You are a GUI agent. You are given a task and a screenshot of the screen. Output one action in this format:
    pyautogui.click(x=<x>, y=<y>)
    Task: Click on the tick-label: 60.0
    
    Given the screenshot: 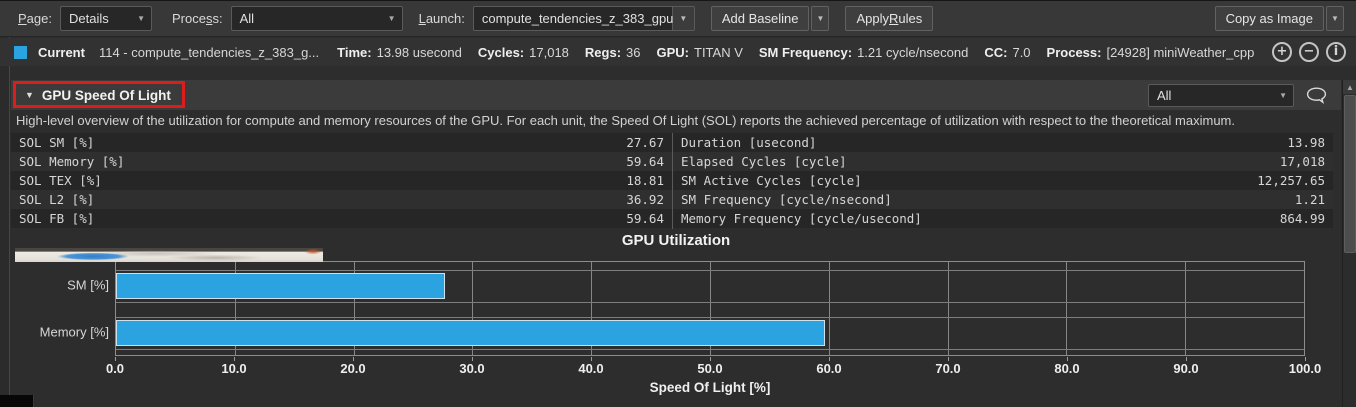 What is the action you would take?
    pyautogui.click(x=829, y=368)
    